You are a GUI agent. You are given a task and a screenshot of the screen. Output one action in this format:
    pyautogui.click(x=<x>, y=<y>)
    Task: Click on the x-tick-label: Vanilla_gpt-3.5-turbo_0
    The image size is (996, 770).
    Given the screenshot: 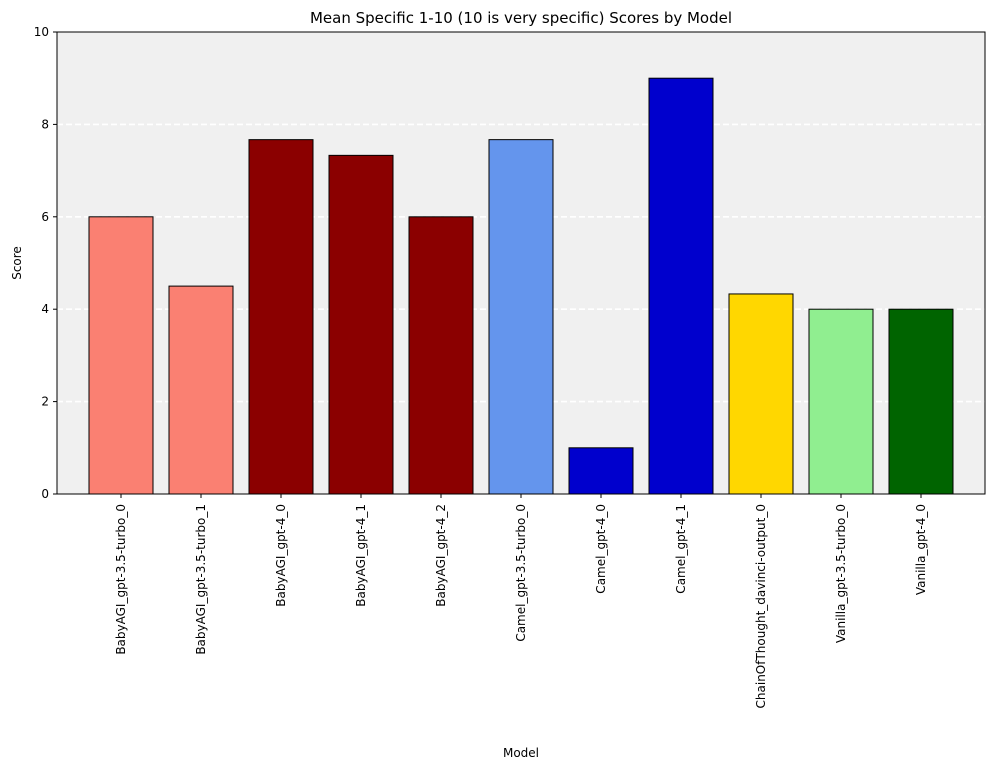 What is the action you would take?
    pyautogui.click(x=841, y=573)
    